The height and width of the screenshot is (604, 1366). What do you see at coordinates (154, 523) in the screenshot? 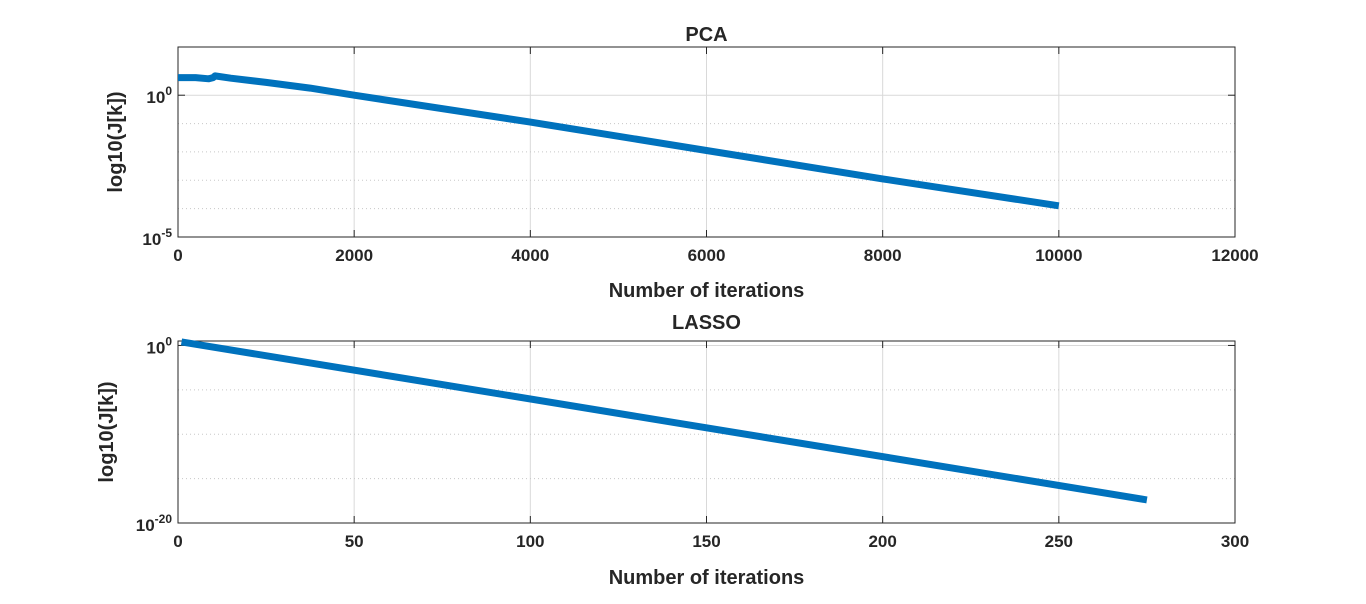
I see `lasso-ytick-label: 10-20` at bounding box center [154, 523].